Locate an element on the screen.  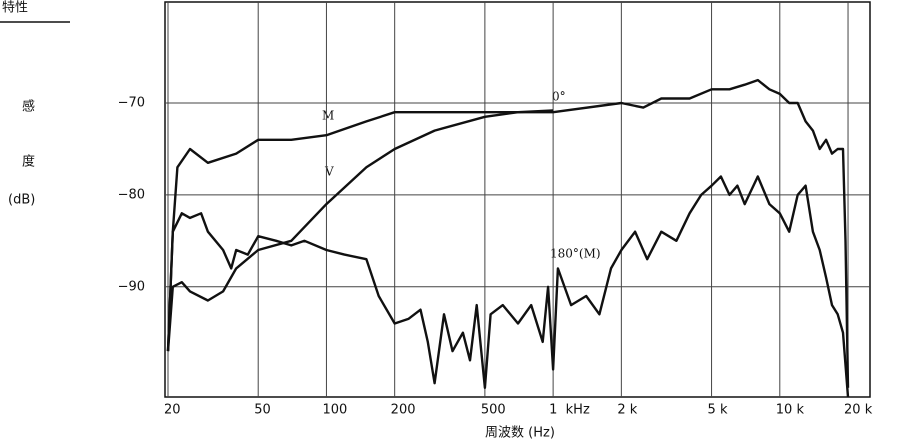
y-label: (dB) is located at coordinates (21, 200).